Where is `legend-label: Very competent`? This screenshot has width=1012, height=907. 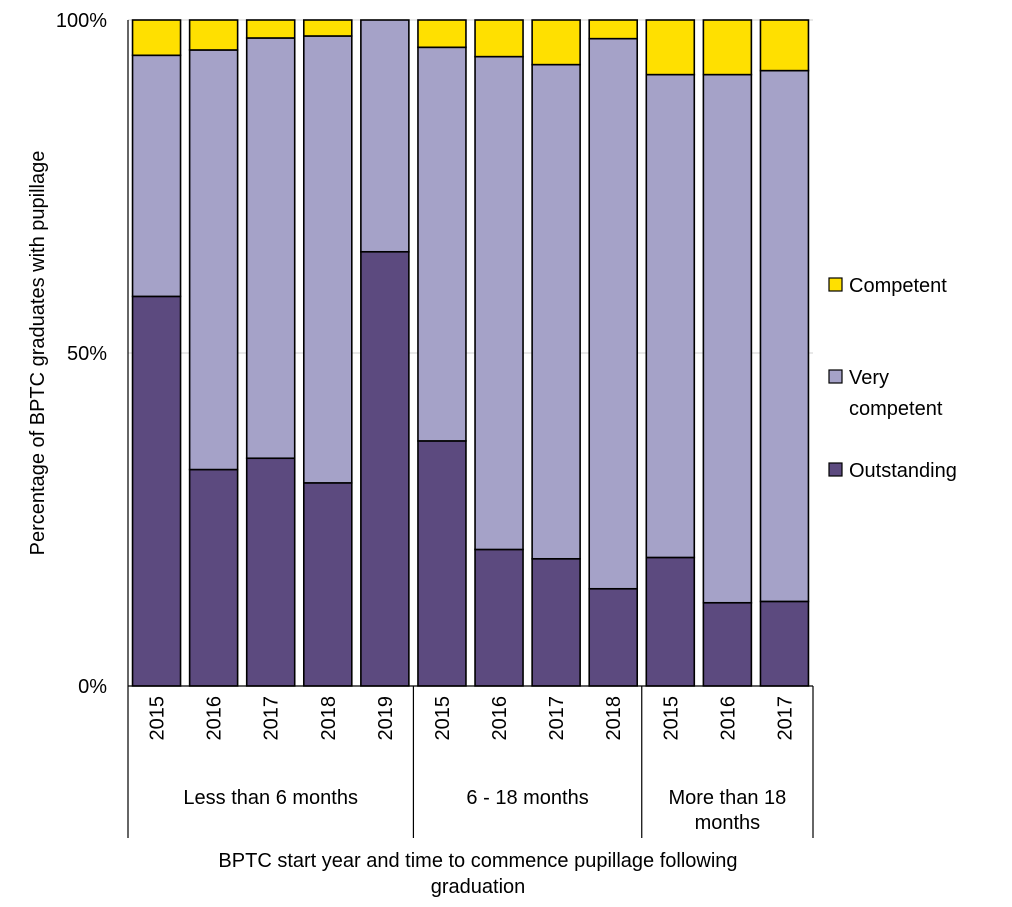
legend-label: Very competent is located at coordinates (896, 393).